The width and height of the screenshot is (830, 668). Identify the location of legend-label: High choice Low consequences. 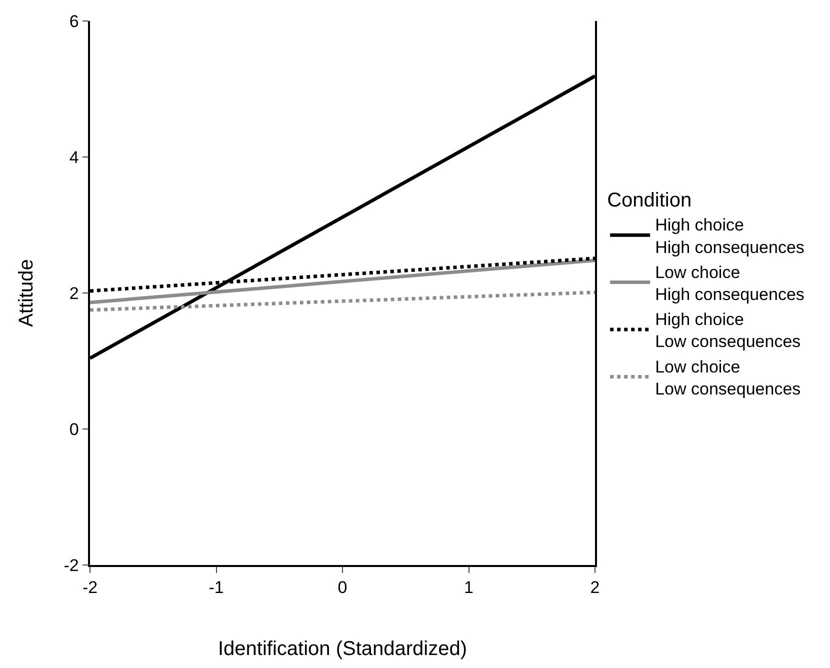
(728, 331).